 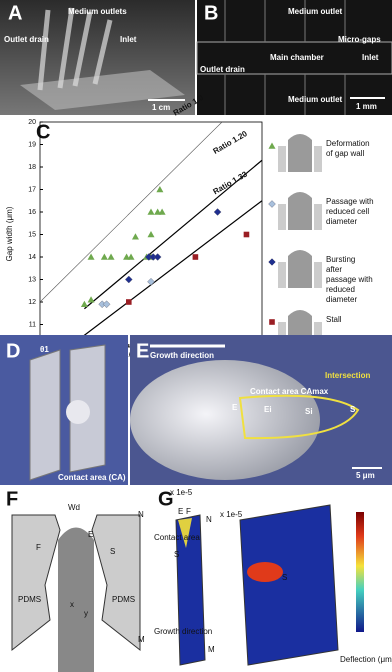 What do you see at coordinates (86, 613) in the screenshot?
I see `label: y` at bounding box center [86, 613].